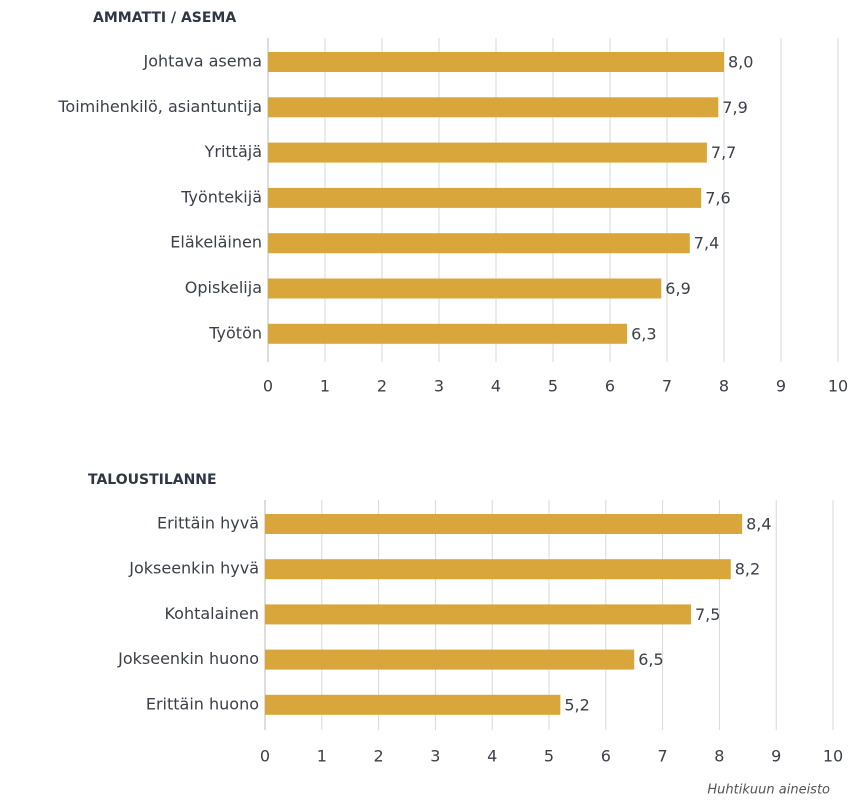 This screenshot has width=854, height=803. Describe the element at coordinates (747, 569) in the screenshot. I see `data-label: 8,2` at that location.